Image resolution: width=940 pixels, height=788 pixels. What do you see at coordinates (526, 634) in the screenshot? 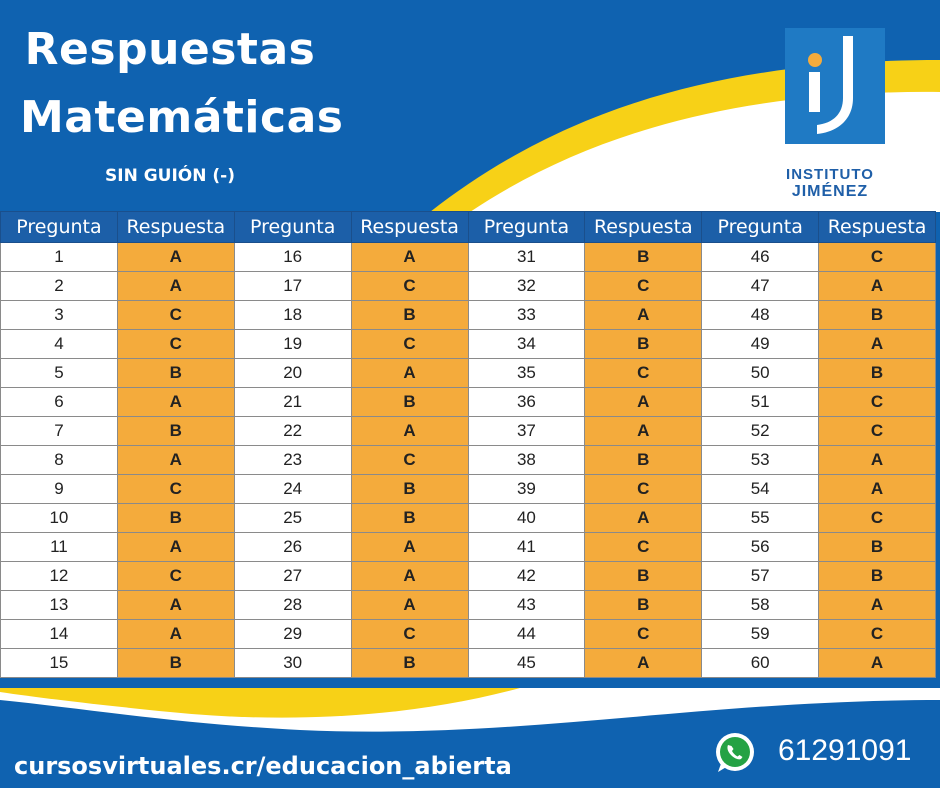
I see `question-number-cell: 44` at bounding box center [526, 634].